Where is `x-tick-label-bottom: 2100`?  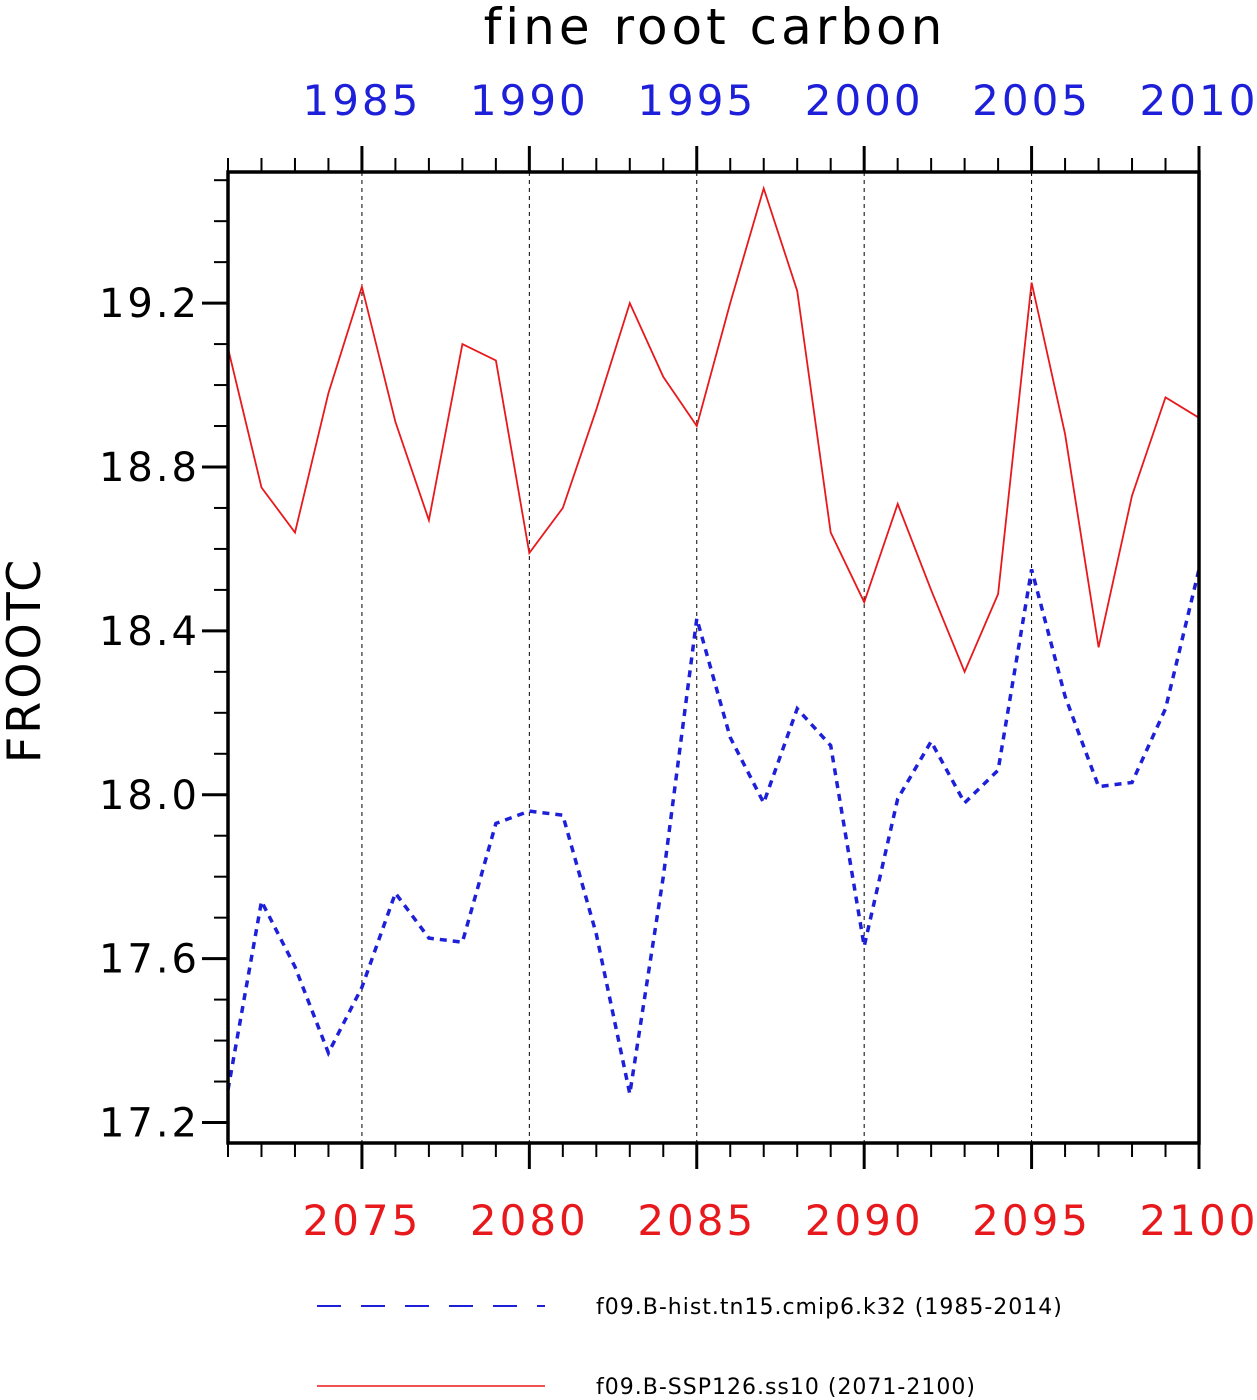 x-tick-label-bottom: 2100 is located at coordinates (1198, 1220).